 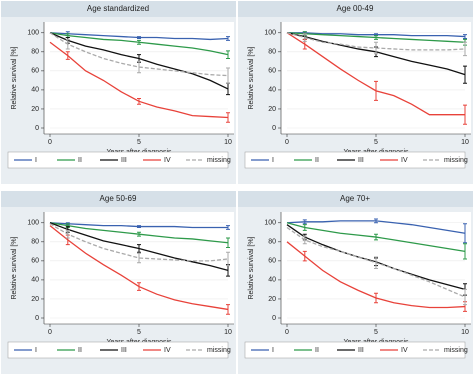 I want to click on series-line, so click(x=139, y=242).